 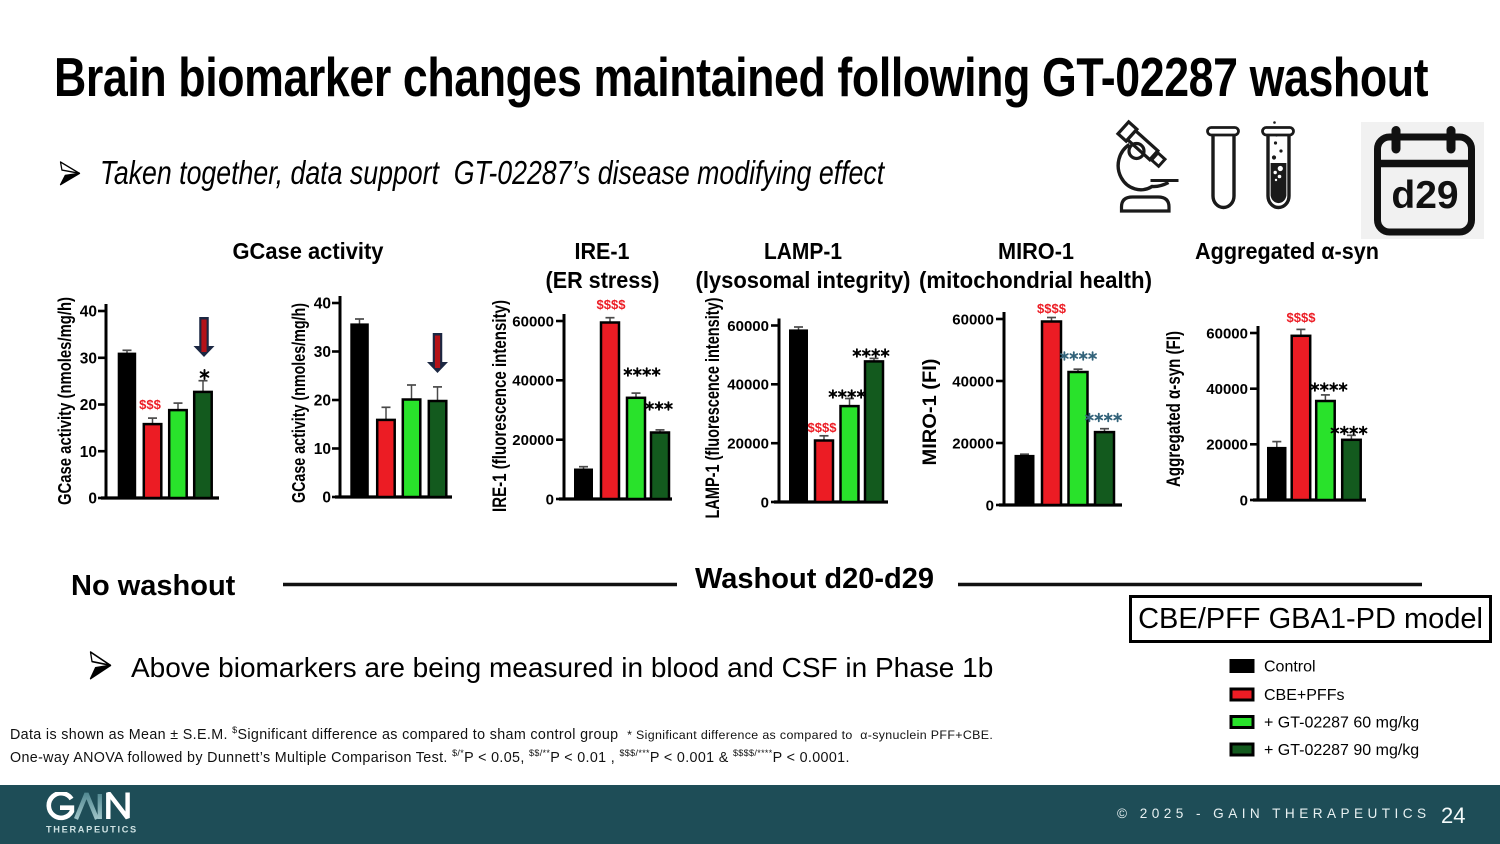 What do you see at coordinates (603, 280) in the screenshot?
I see `svg-text: (ER stress)` at bounding box center [603, 280].